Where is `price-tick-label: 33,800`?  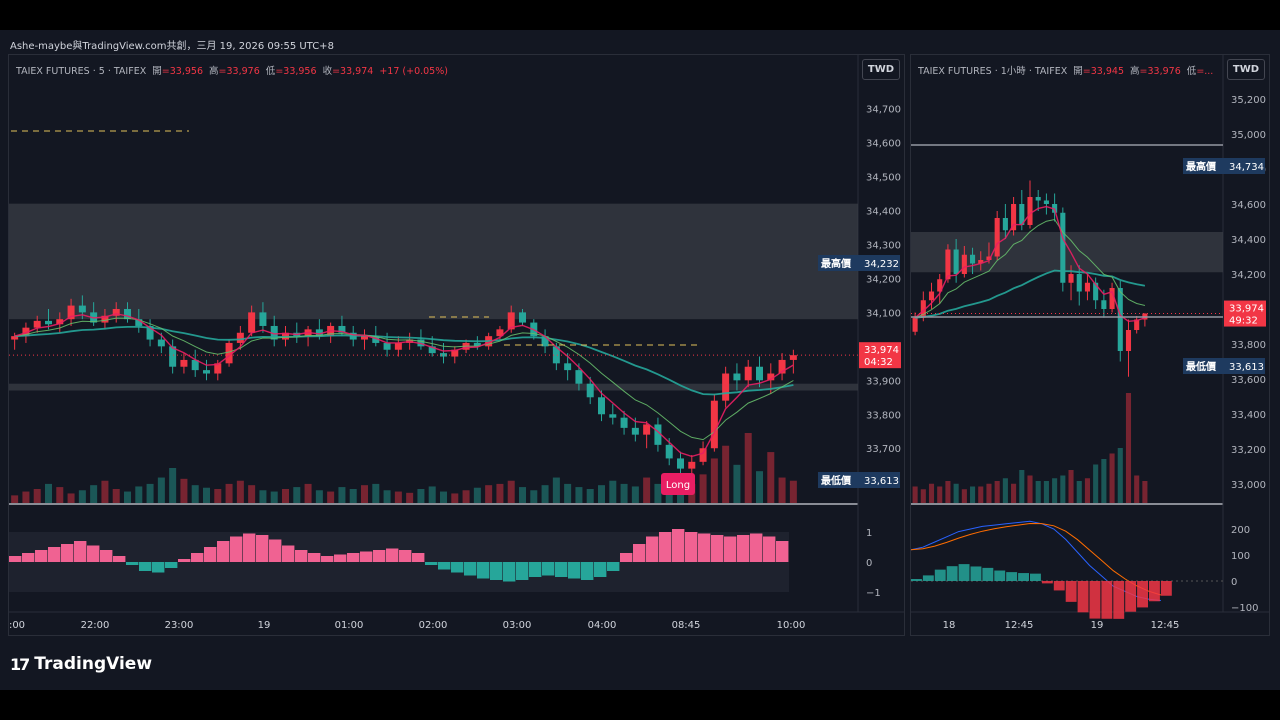
price-tick-label: 33,800 is located at coordinates (1248, 345).